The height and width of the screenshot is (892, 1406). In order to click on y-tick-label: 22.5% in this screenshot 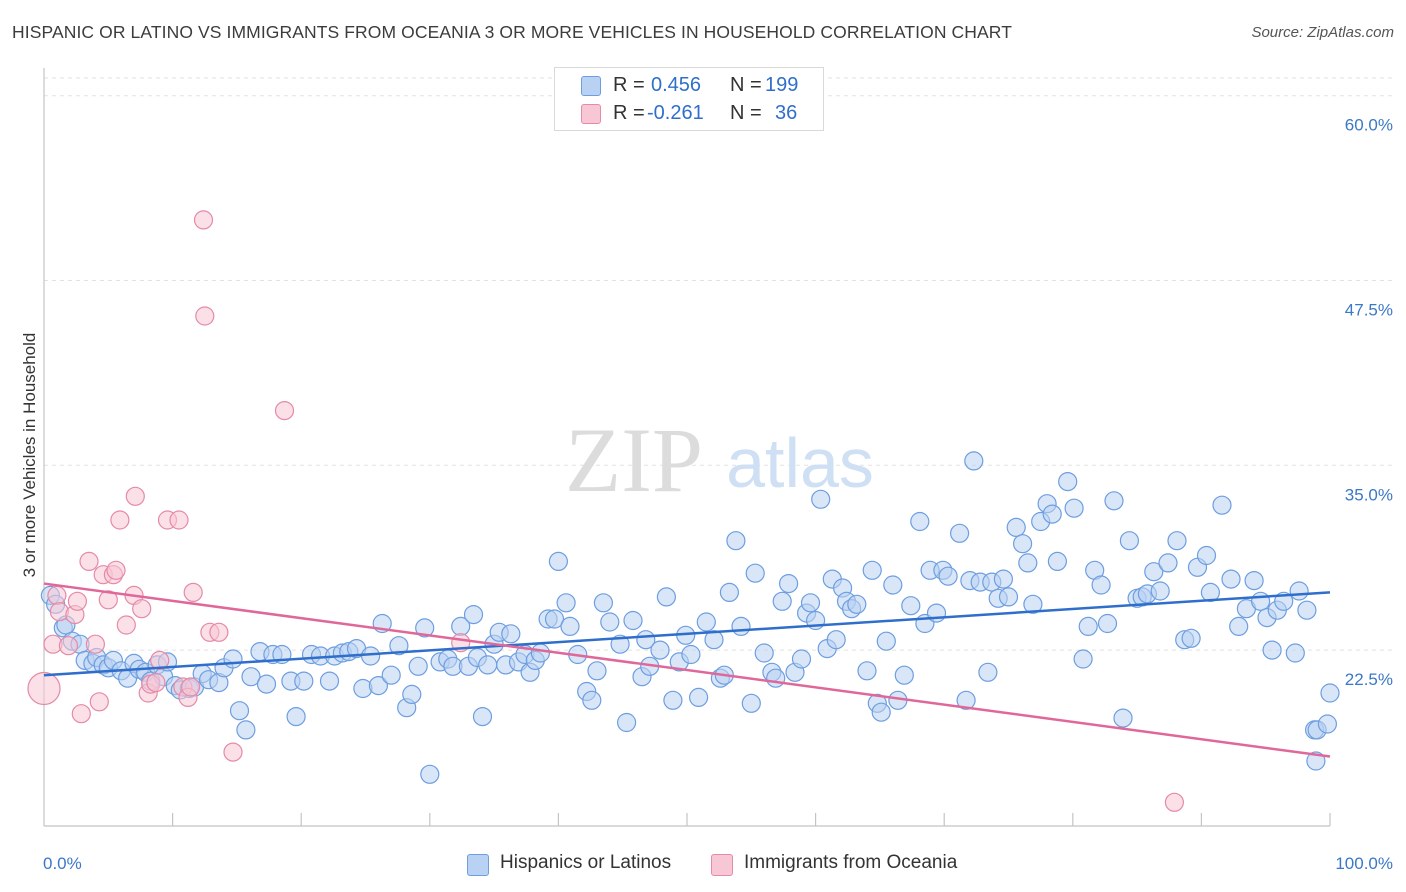, I will do `click(1369, 679)`.